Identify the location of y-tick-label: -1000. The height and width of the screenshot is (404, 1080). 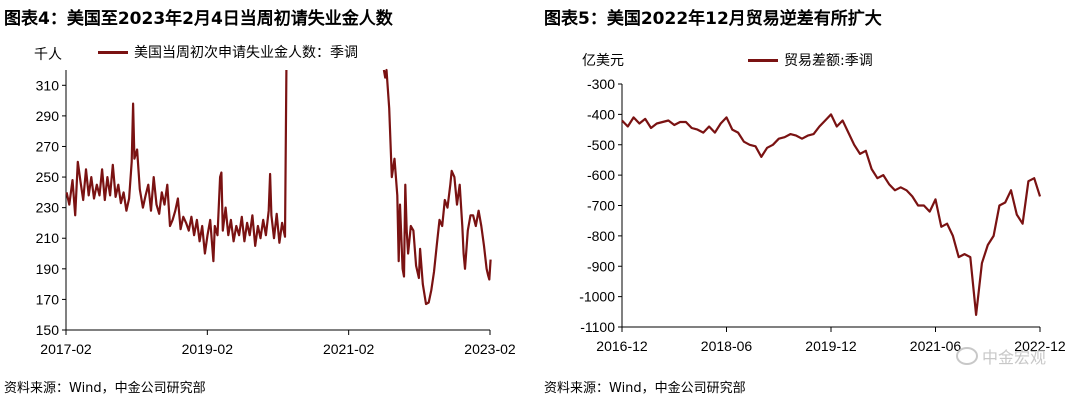
(597, 297).